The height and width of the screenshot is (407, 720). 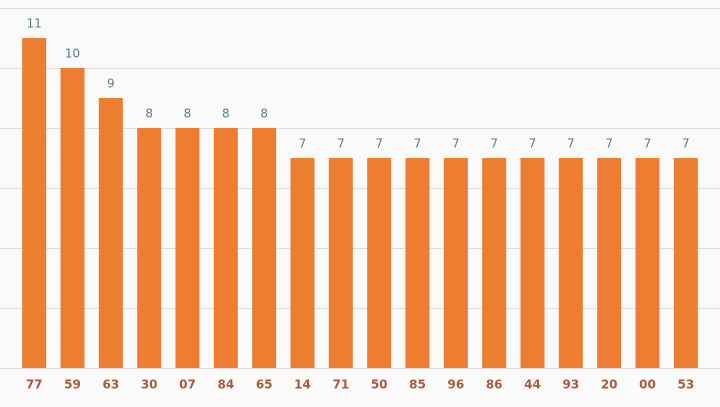 I want to click on x-tick-label: 84, so click(x=225, y=385).